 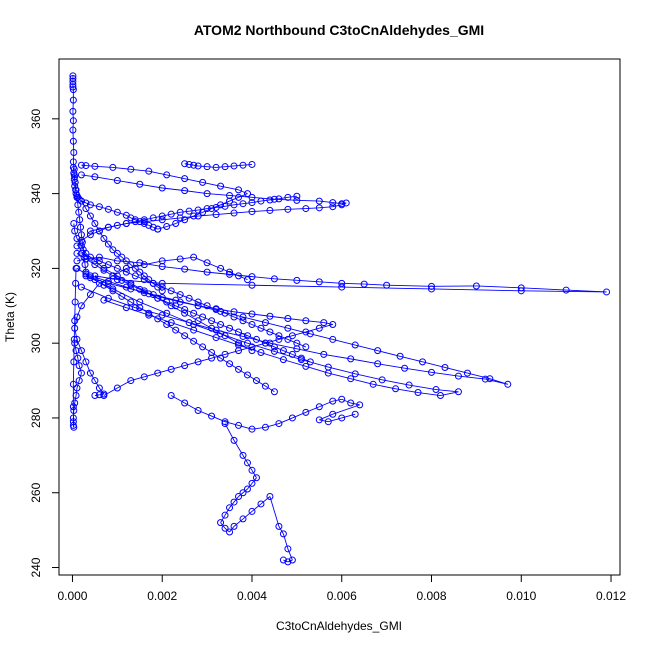 What do you see at coordinates (36, 343) in the screenshot?
I see `y-tick-label: 300` at bounding box center [36, 343].